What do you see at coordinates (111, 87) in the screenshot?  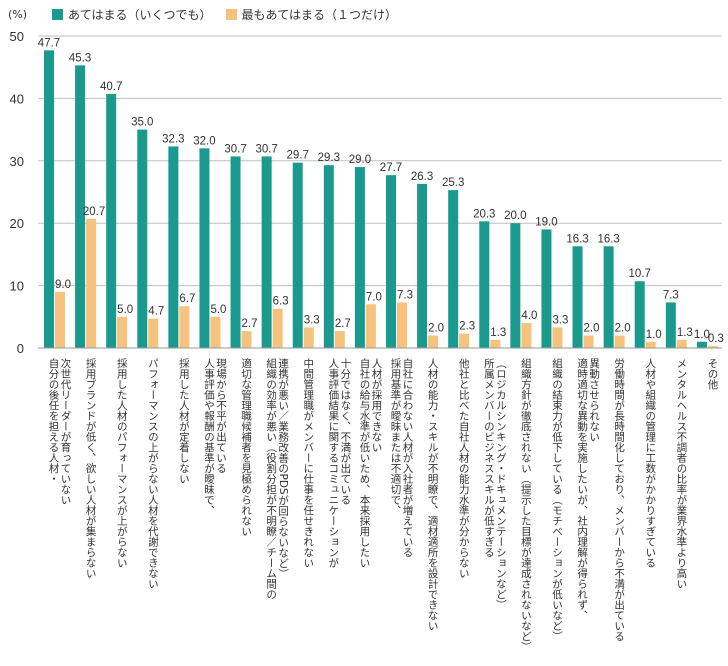 I see `data-label-series-1-2: 40.7` at bounding box center [111, 87].